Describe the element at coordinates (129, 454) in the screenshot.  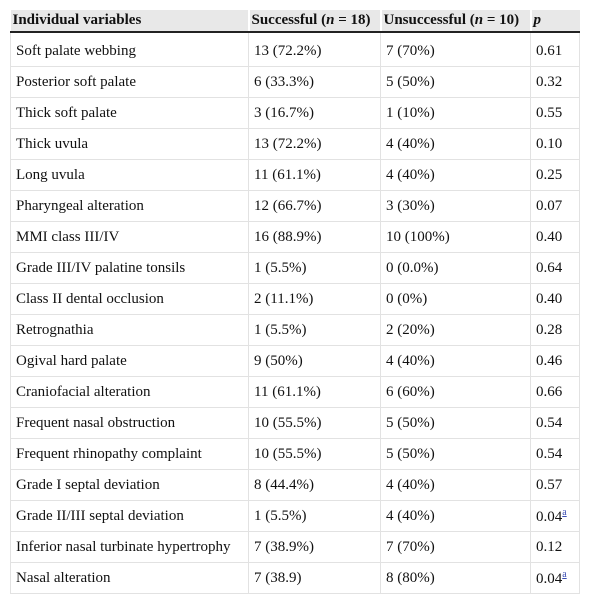
I see `cell-variable: Frequent rhinopathy complaint` at that location.